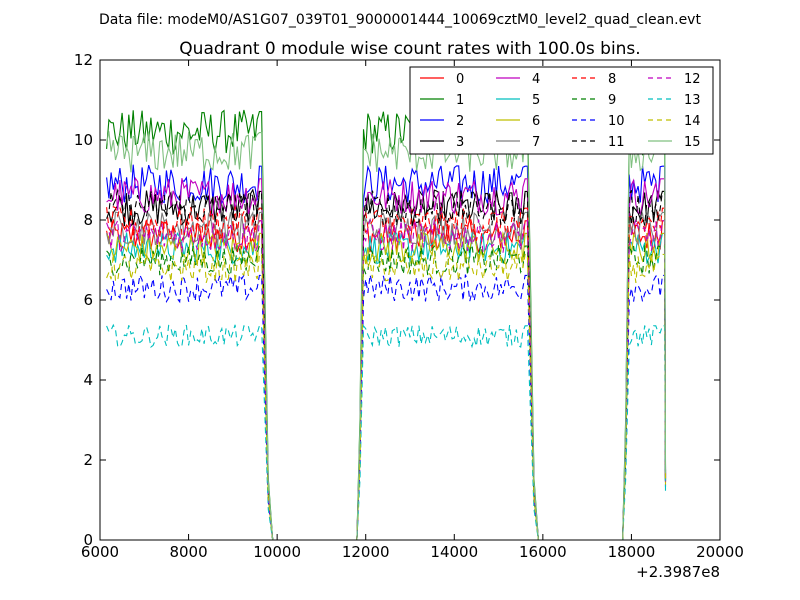  I want to click on legend-label: 3, so click(460, 142).